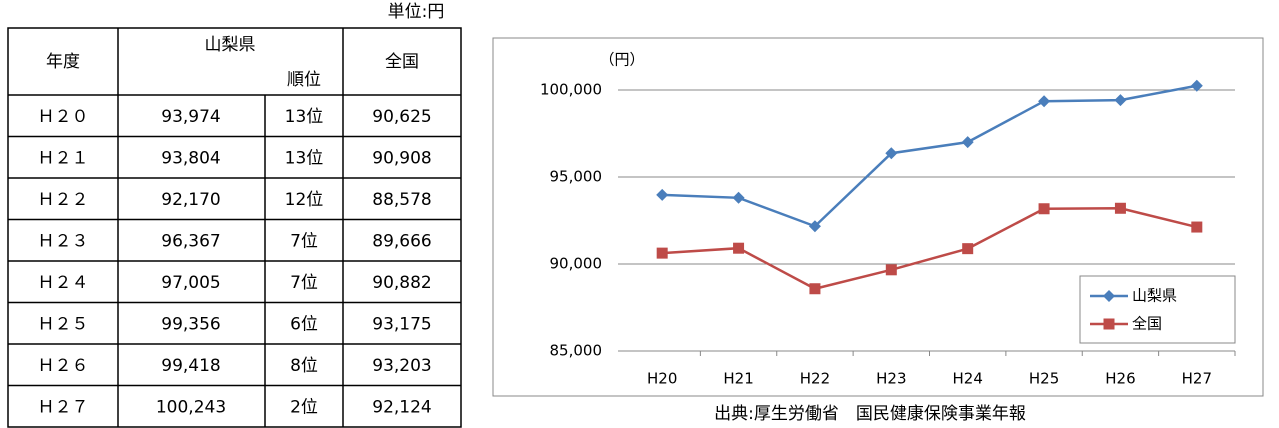 The width and height of the screenshot is (1279, 428). Describe the element at coordinates (190, 283) in the screenshot. I see `table-cell: 97,005` at that location.